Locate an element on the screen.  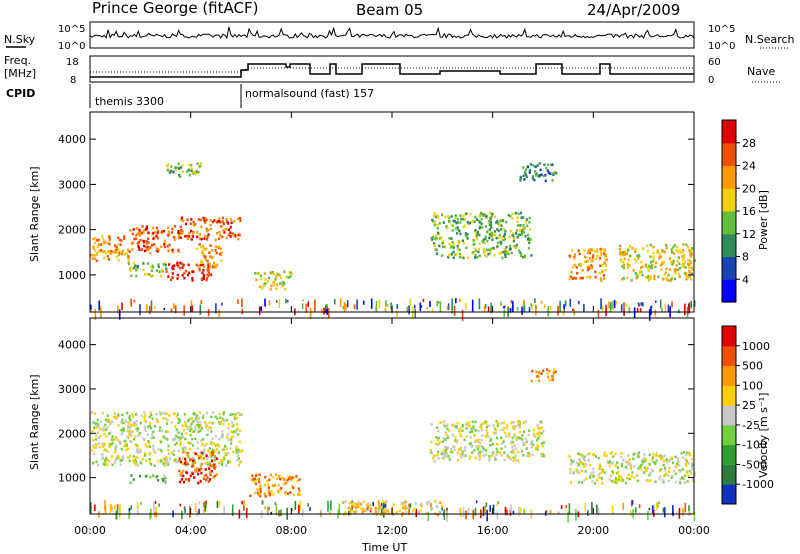
station-title: Prince George (fitACF) is located at coordinates (175, 8).